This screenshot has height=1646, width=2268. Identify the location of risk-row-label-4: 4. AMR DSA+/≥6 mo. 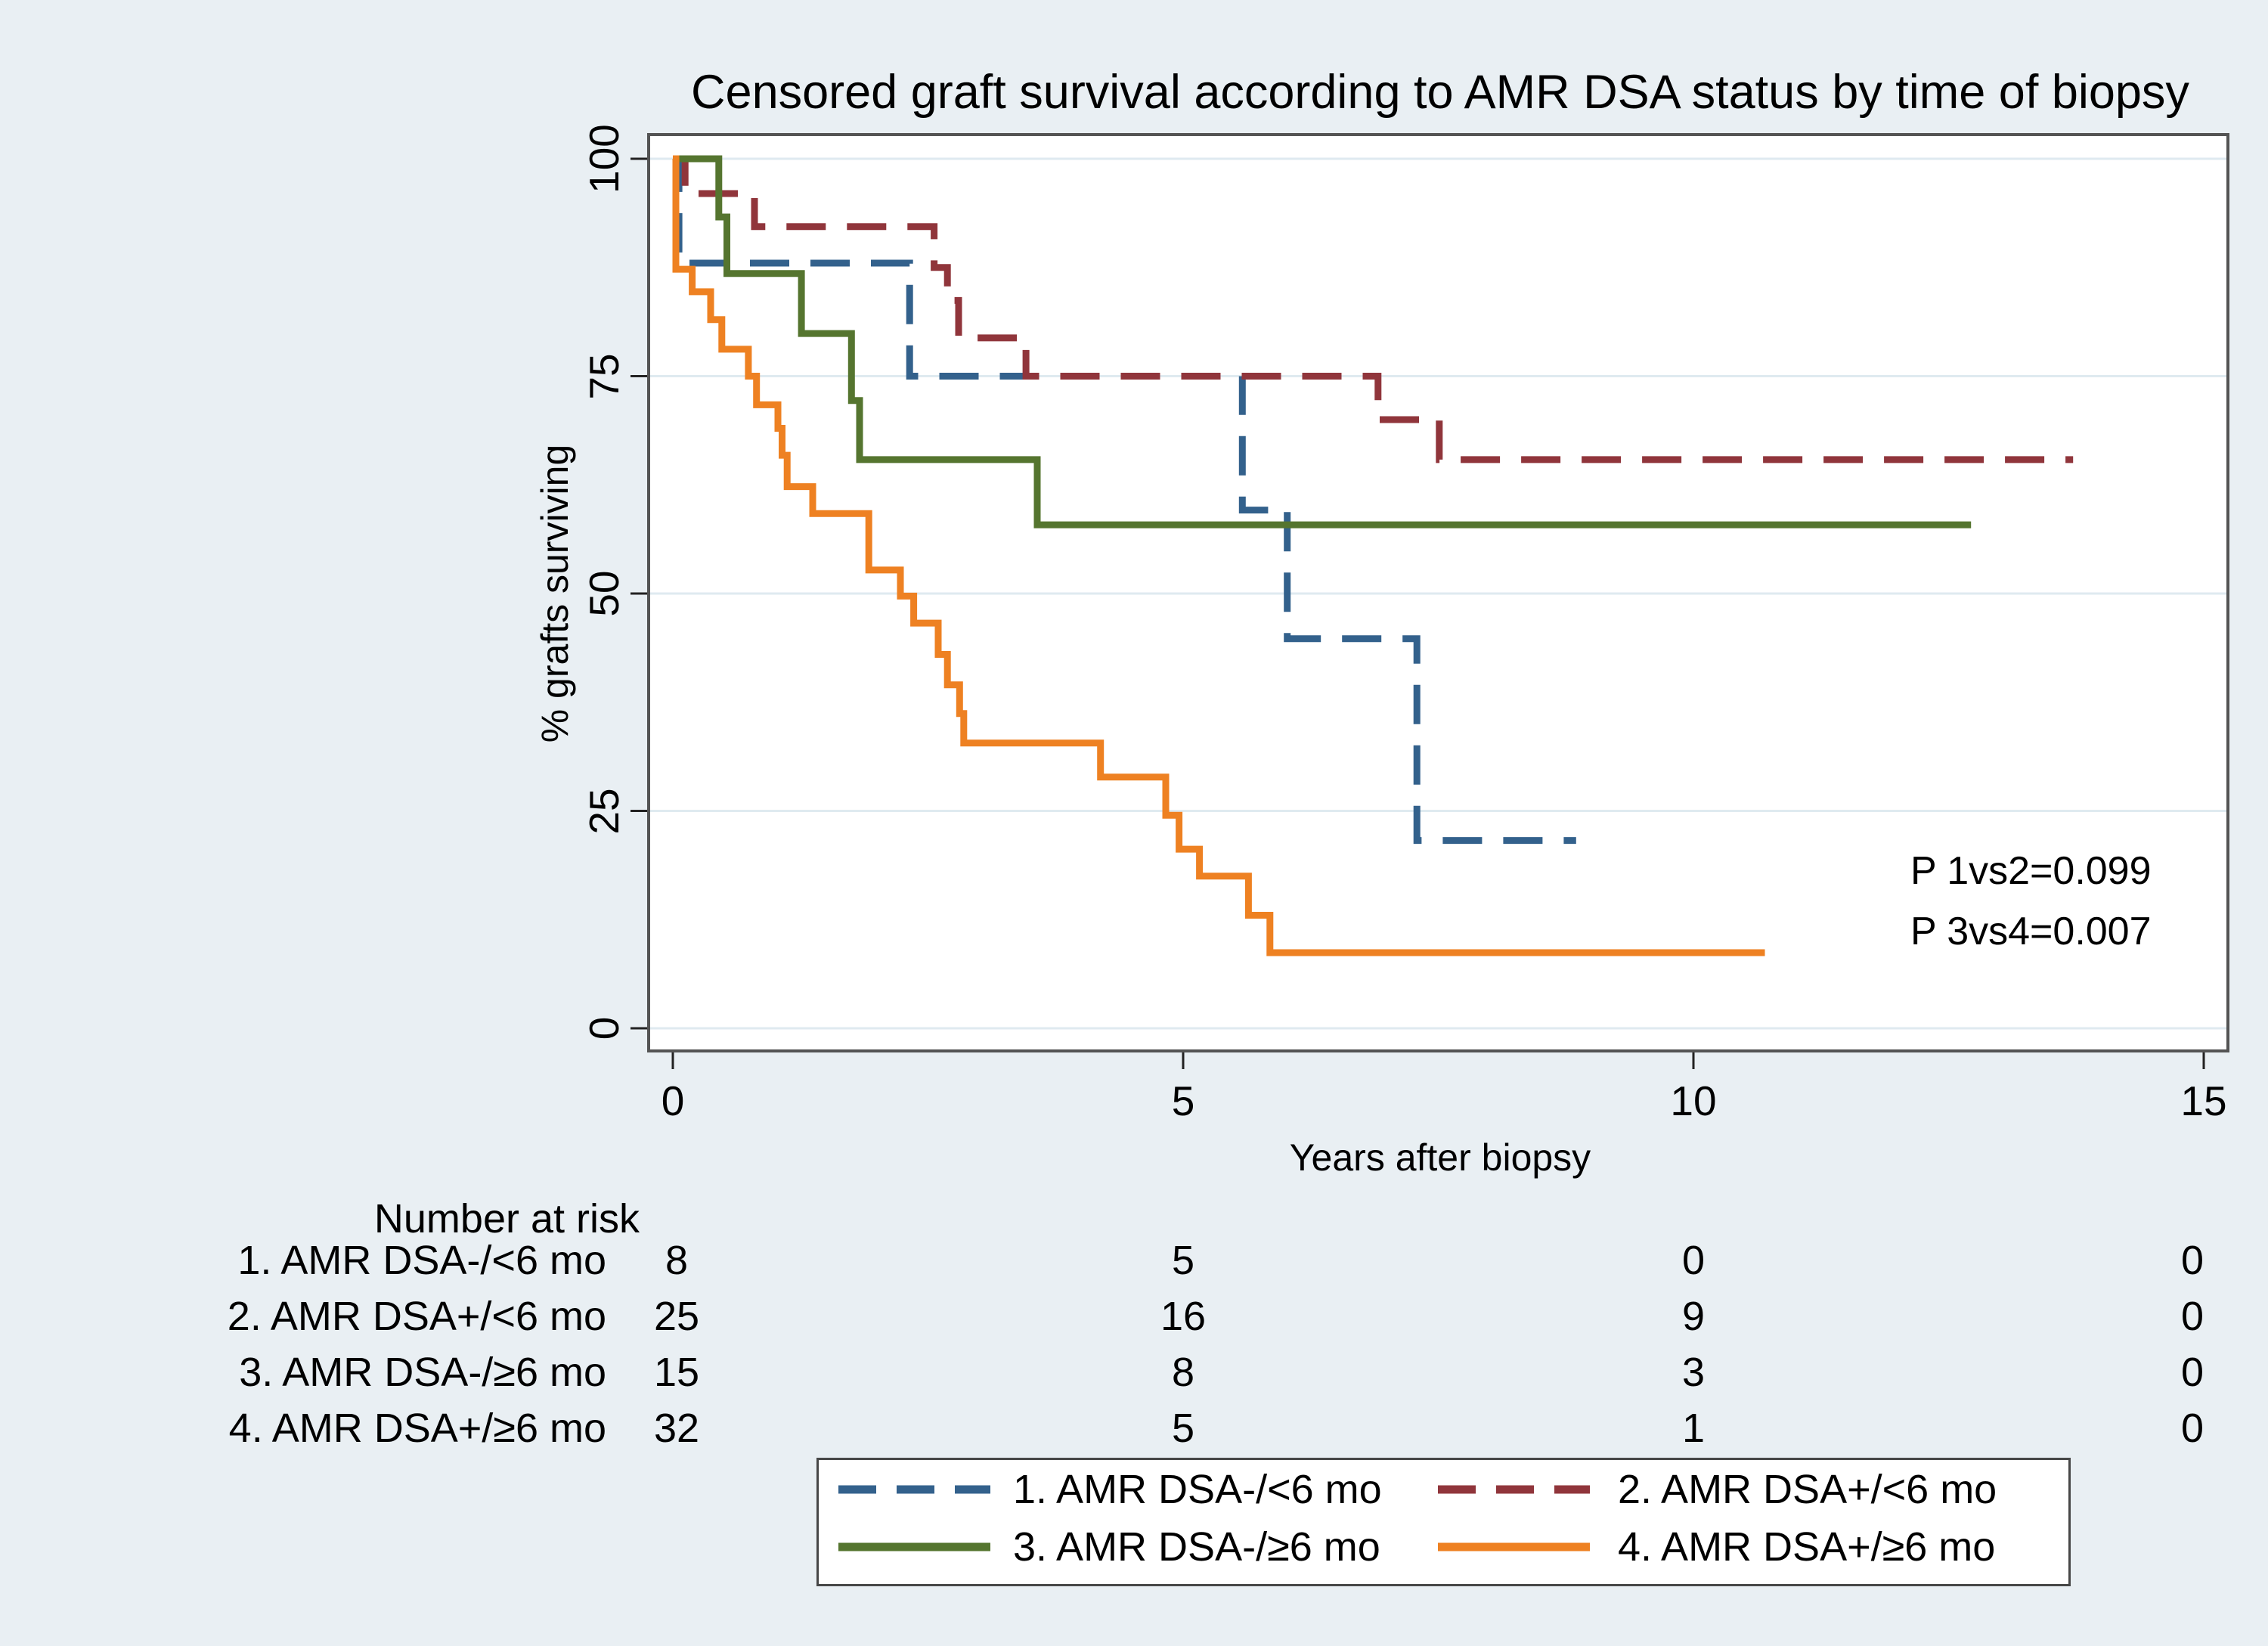
(417, 1428).